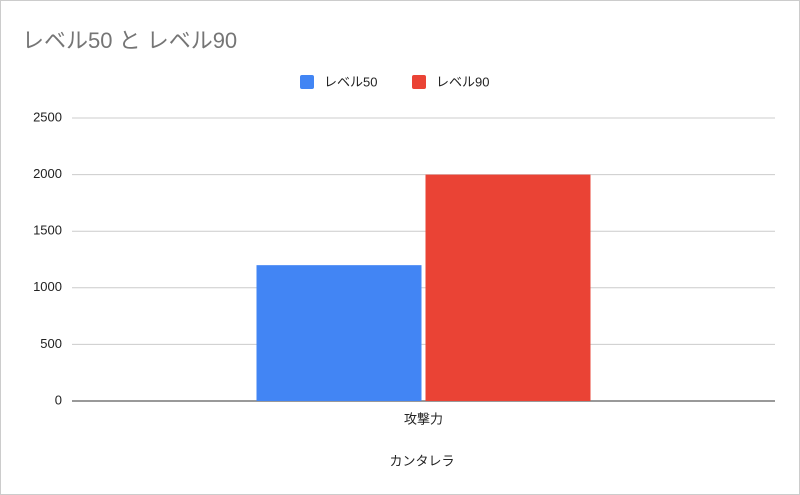  What do you see at coordinates (47, 173) in the screenshot?
I see `y-tick-label: 2000` at bounding box center [47, 173].